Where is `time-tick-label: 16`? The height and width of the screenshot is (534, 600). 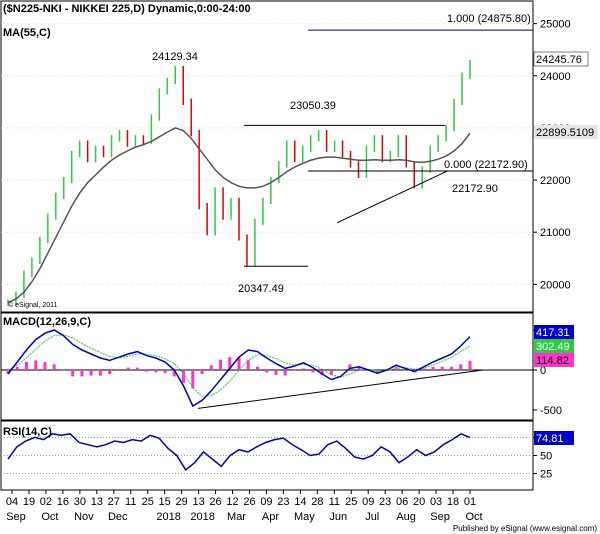 time-tick-label: 16 is located at coordinates (63, 502).